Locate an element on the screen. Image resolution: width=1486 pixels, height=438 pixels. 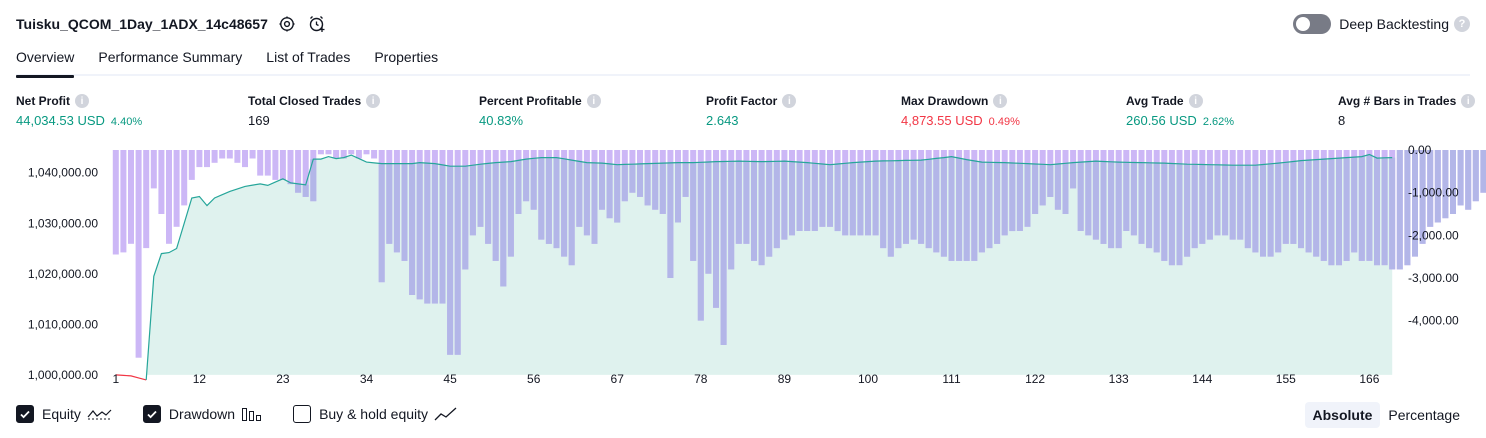
display-mode-switch: Absolute Percentage is located at coordinates (1386, 415).